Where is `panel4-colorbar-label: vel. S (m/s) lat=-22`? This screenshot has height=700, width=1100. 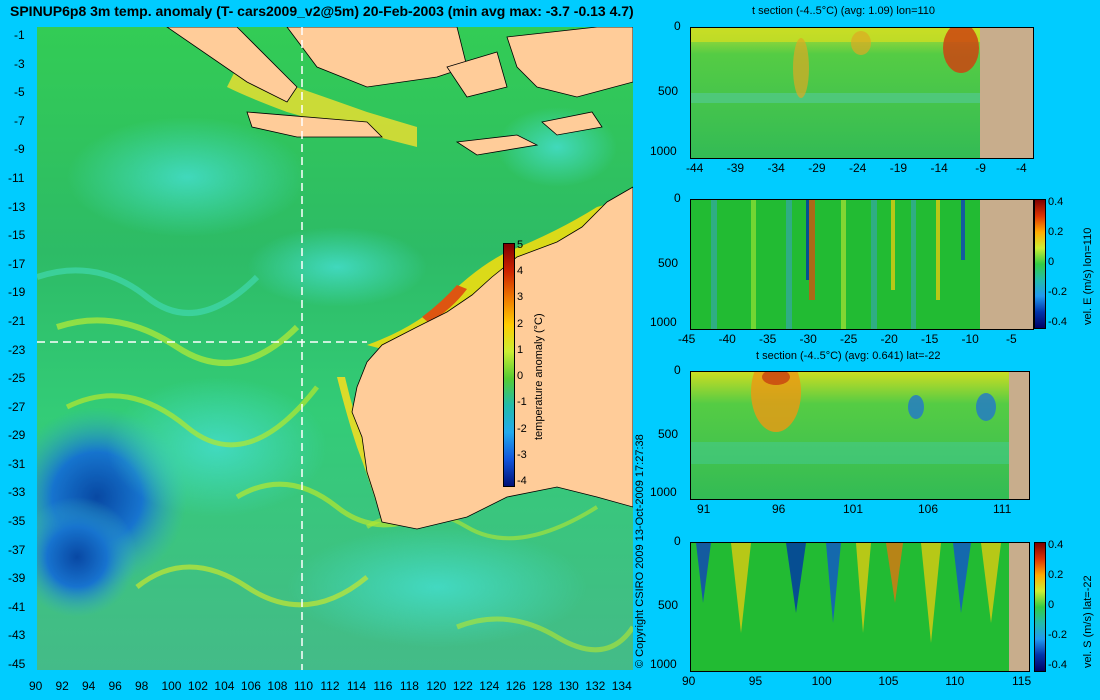
panel4-colorbar-label: vel. S (m/s) lat=-22 is located at coordinates (1088, 621).